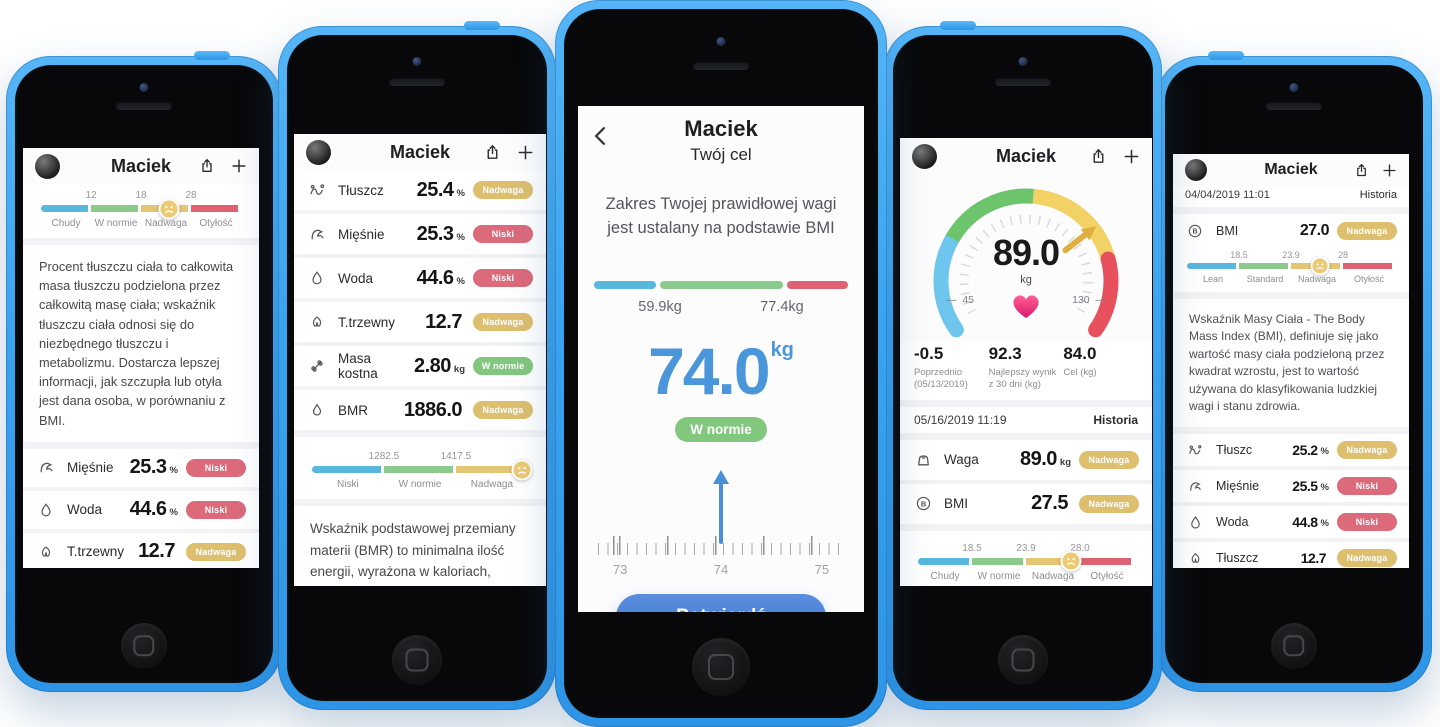 Image resolution: width=1440 pixels, height=727 pixels. What do you see at coordinates (1026, 459) in the screenshot?
I see `list-item-weight: Waga 89.0 kg Nadwaga` at bounding box center [1026, 459].